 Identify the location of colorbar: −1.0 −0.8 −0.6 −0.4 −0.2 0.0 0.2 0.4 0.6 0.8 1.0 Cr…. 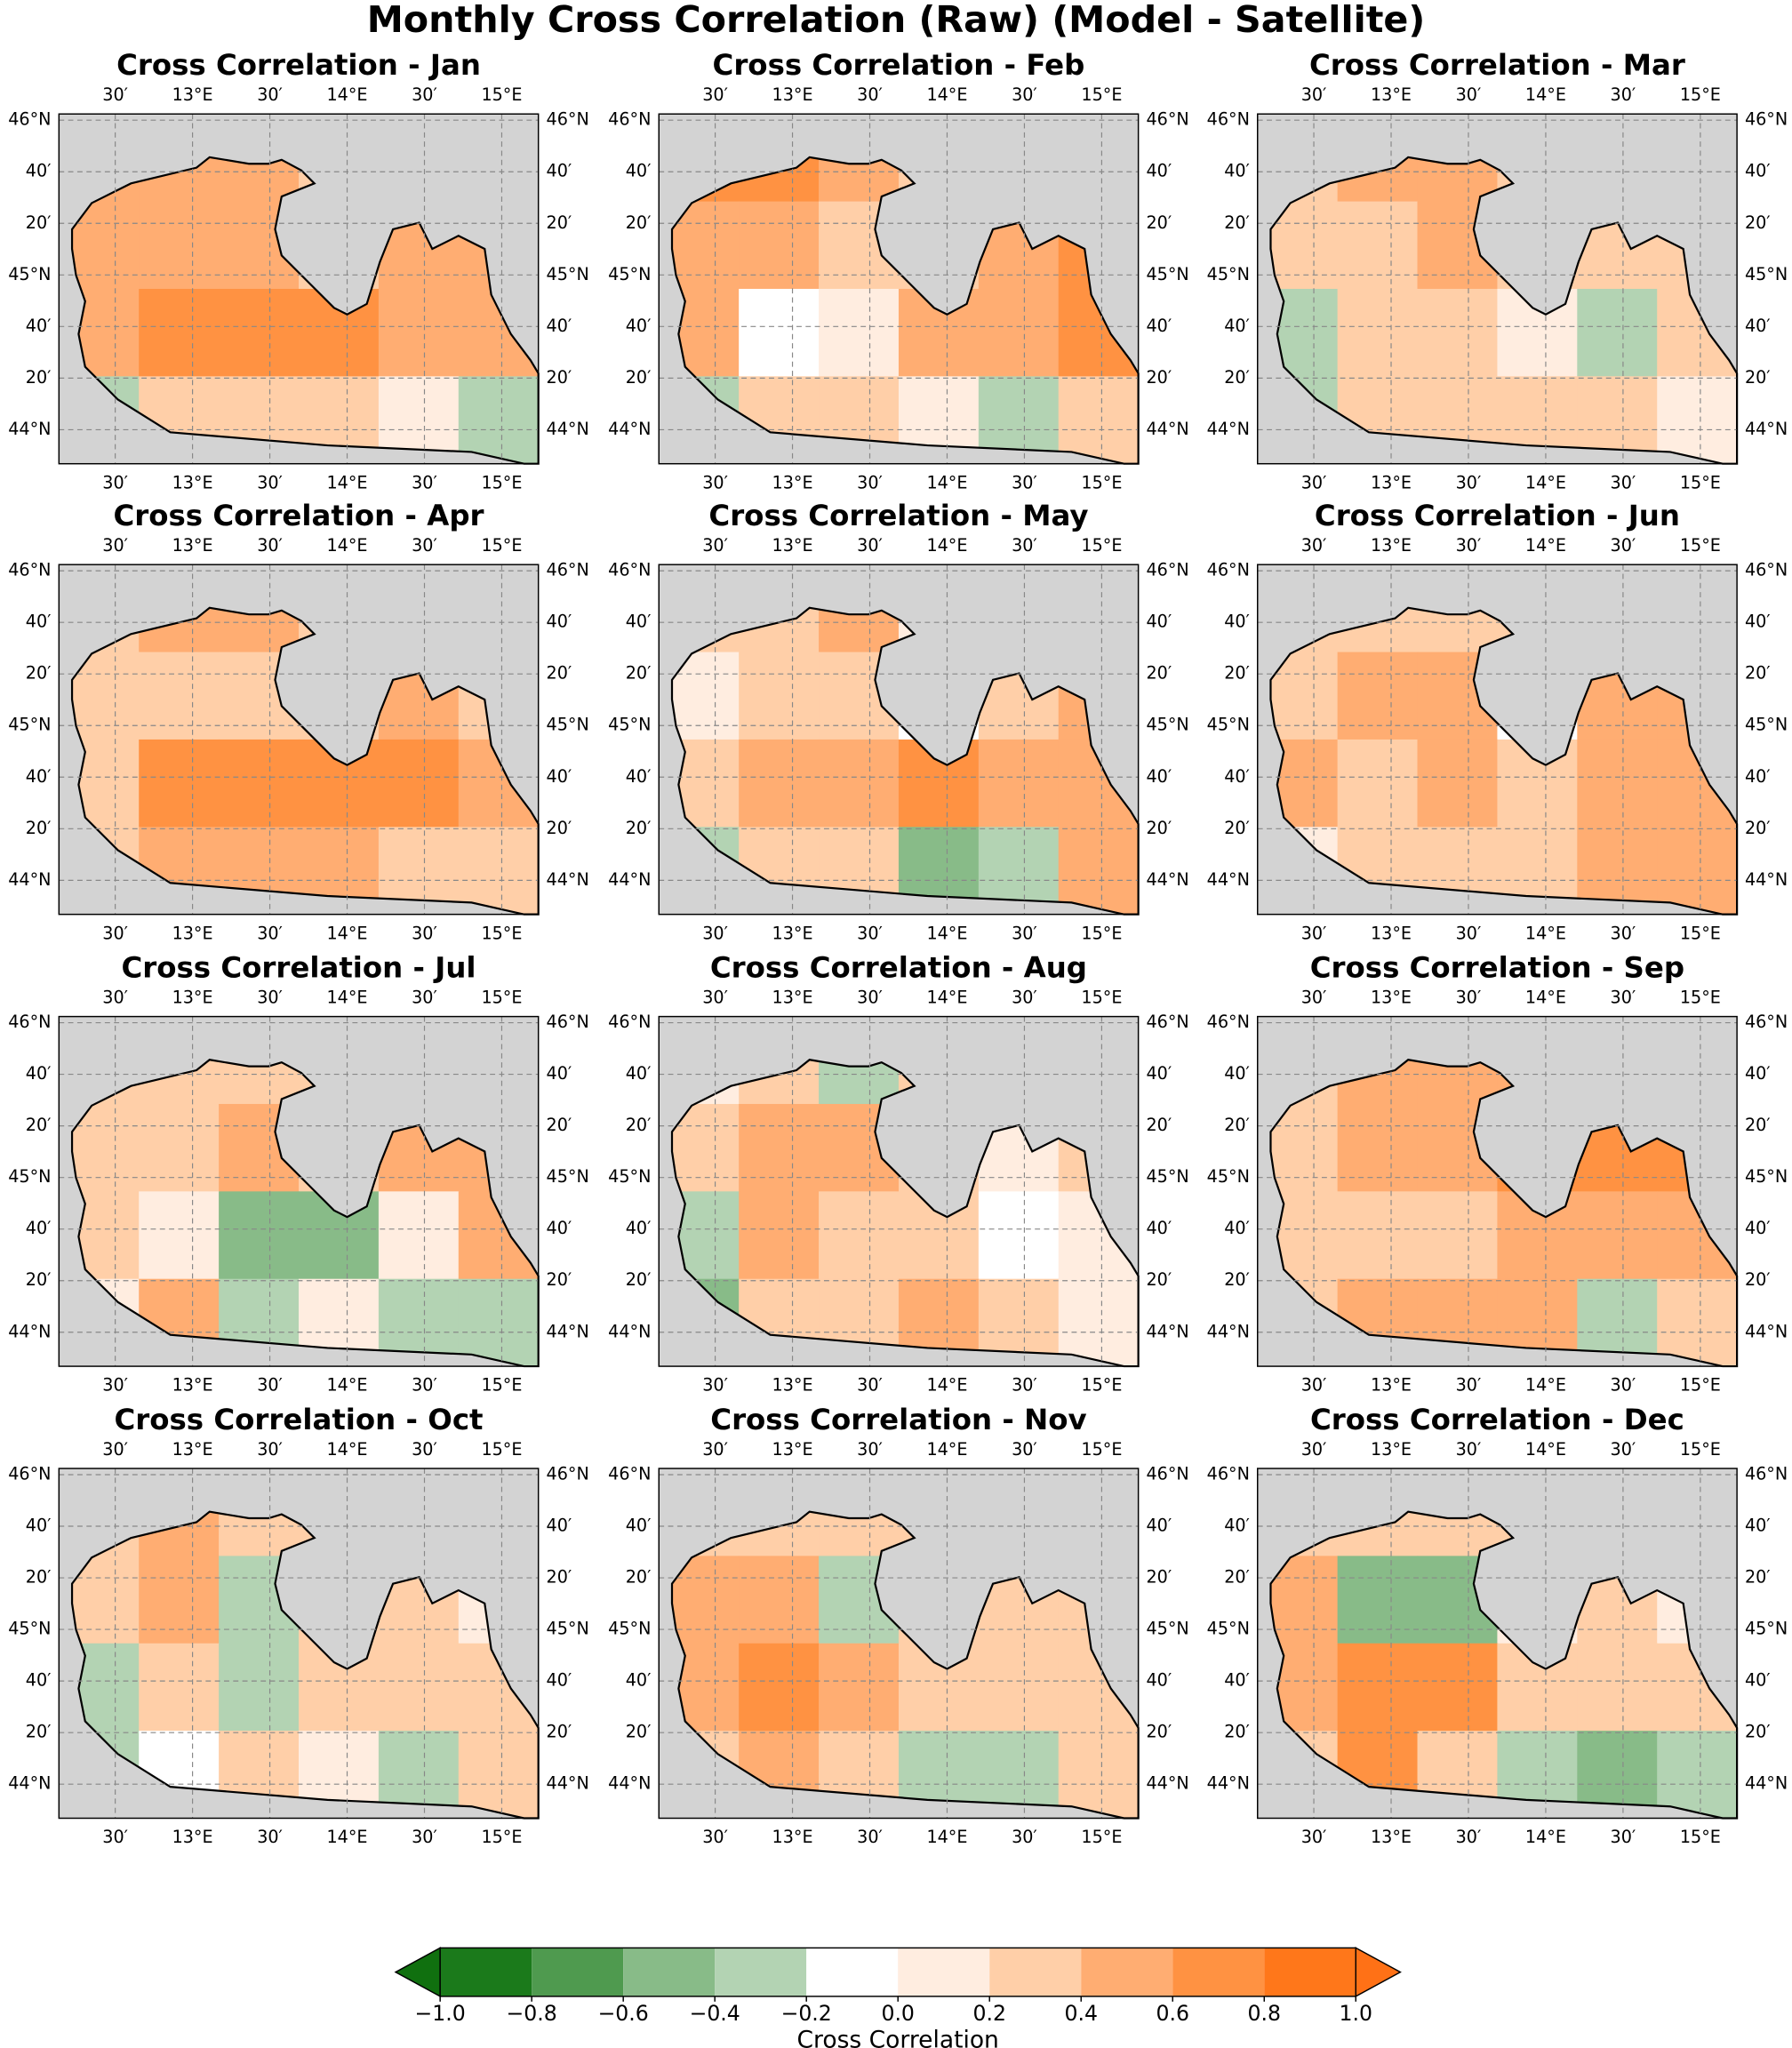
(898, 1997).